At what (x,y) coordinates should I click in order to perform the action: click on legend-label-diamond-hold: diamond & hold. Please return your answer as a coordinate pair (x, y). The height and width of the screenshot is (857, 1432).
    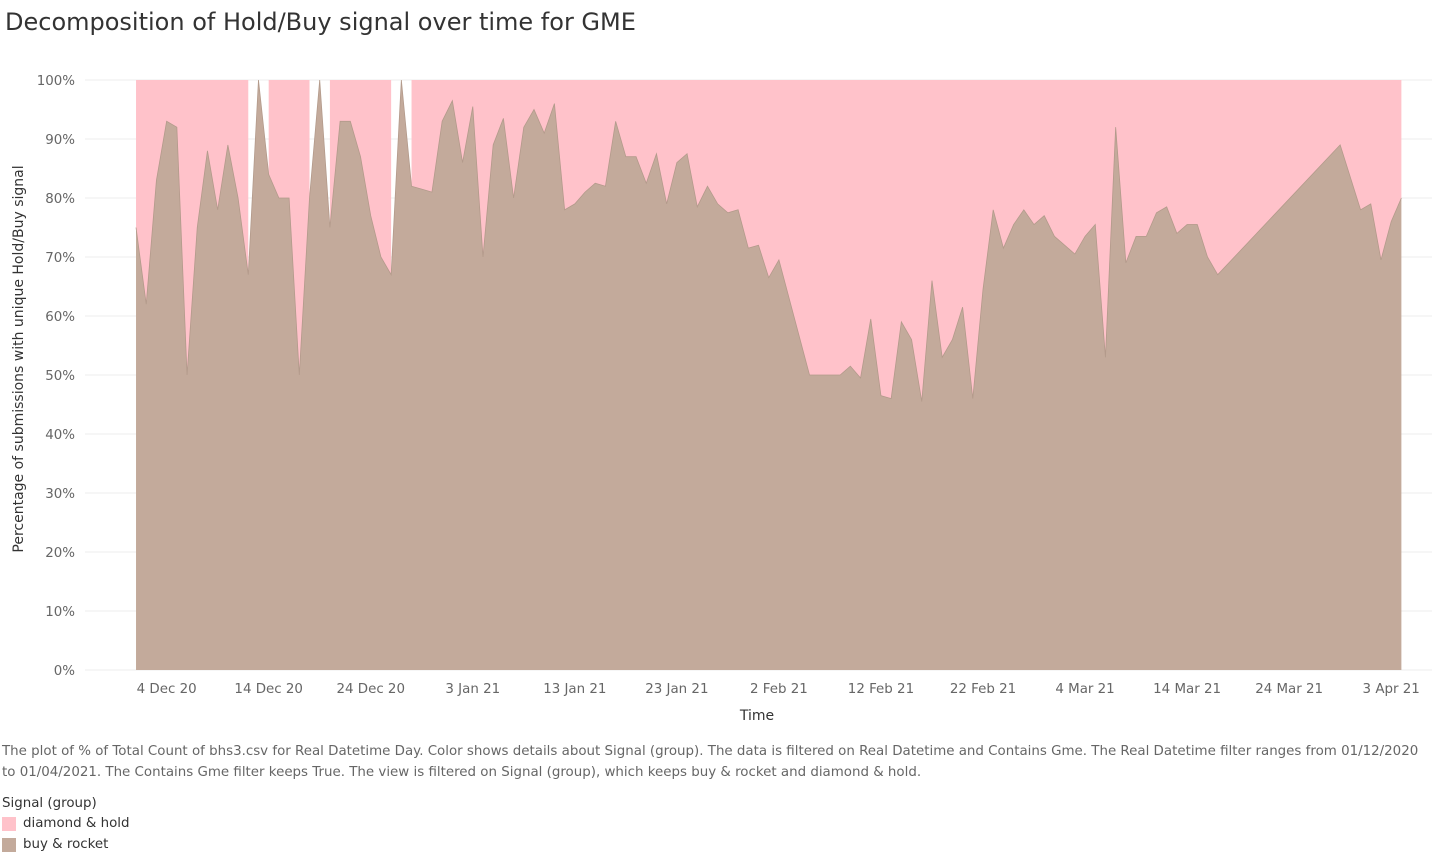
    Looking at the image, I should click on (76, 823).